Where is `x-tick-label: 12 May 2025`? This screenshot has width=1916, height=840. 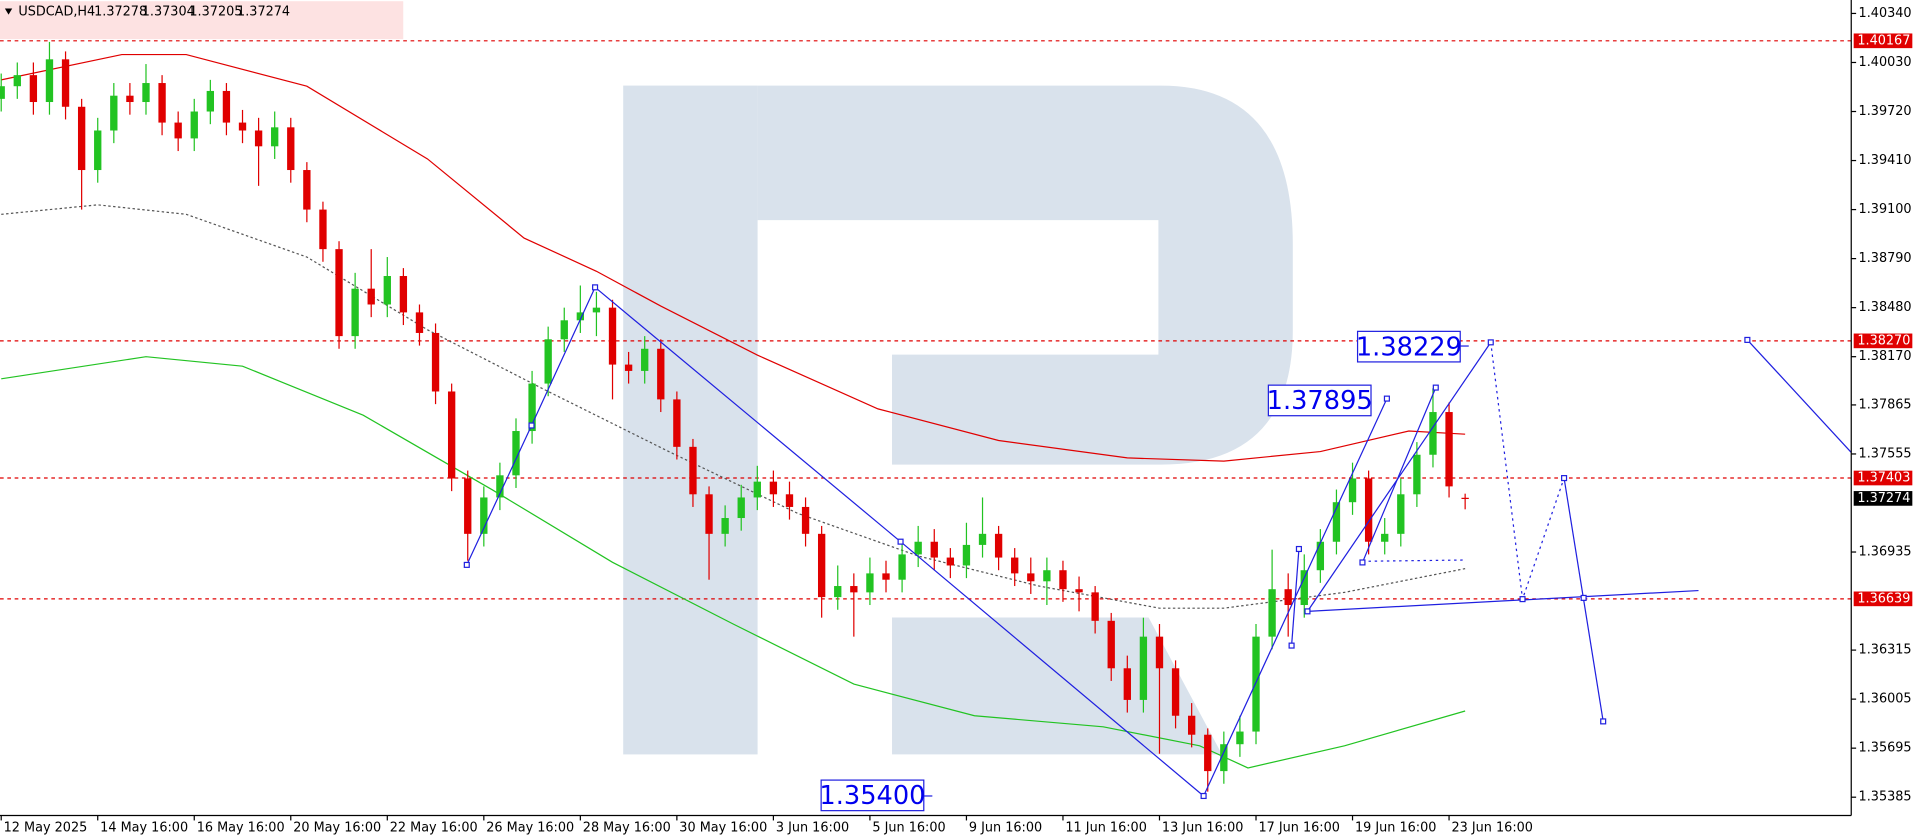
x-tick-label: 12 May 2025 is located at coordinates (46, 827).